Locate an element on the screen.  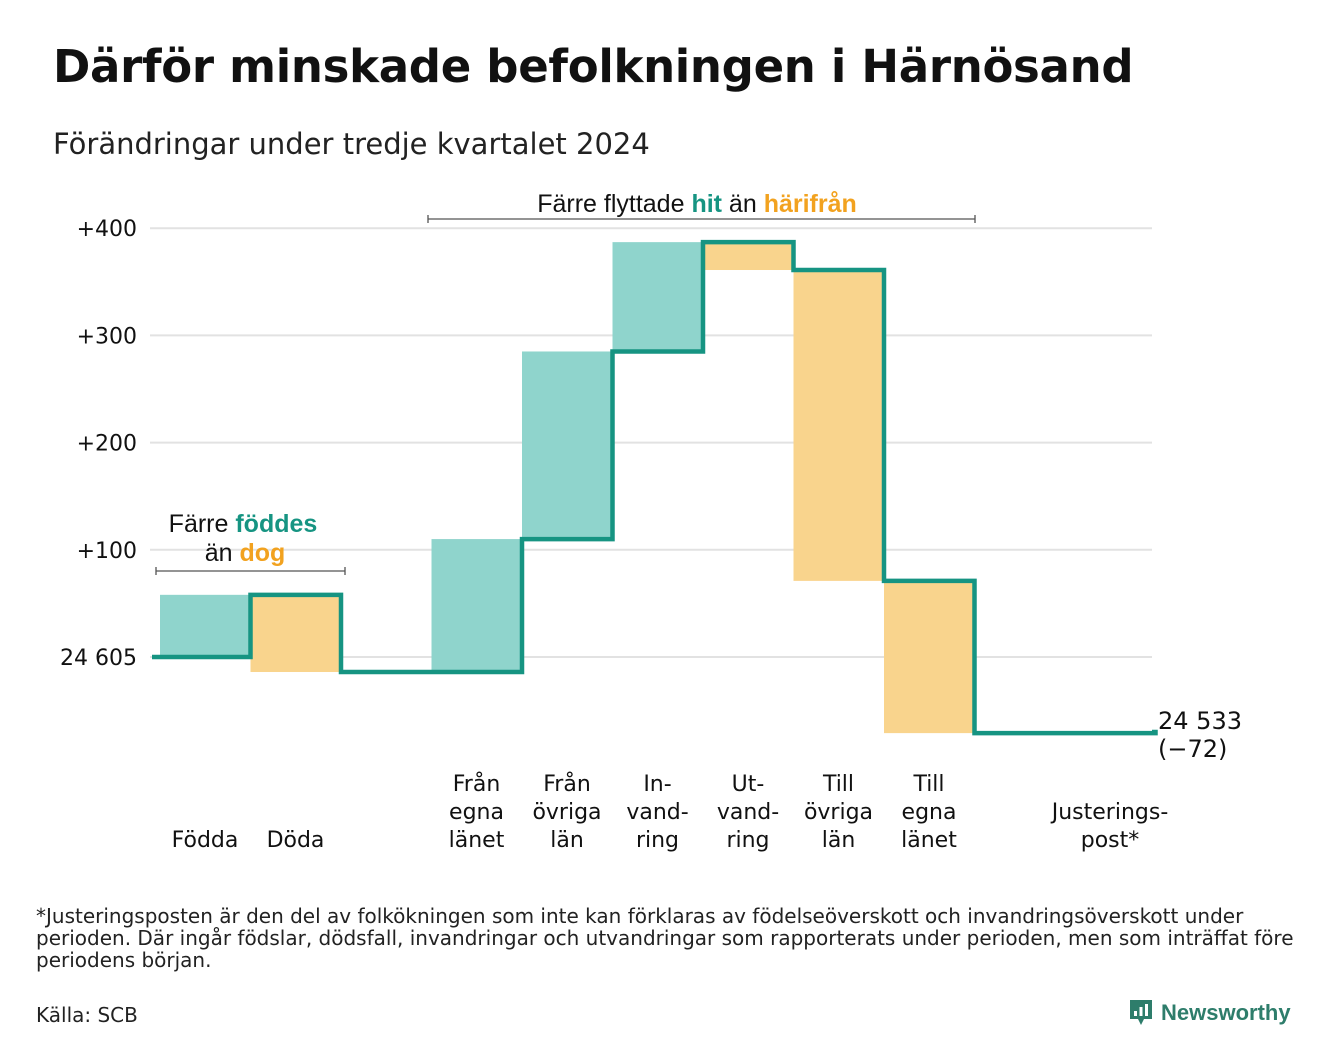
x-tick-label: Födda is located at coordinates (205, 840).